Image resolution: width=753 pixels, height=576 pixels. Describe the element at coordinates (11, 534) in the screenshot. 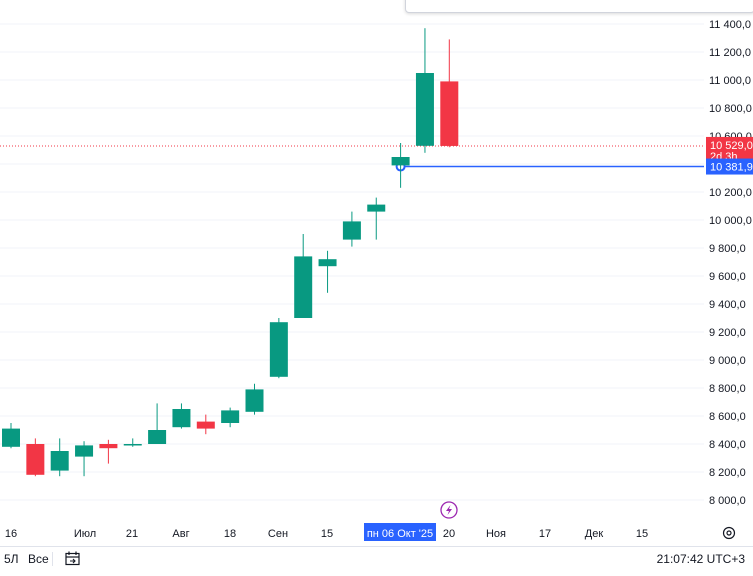

I see `x-tick-label: 16` at that location.